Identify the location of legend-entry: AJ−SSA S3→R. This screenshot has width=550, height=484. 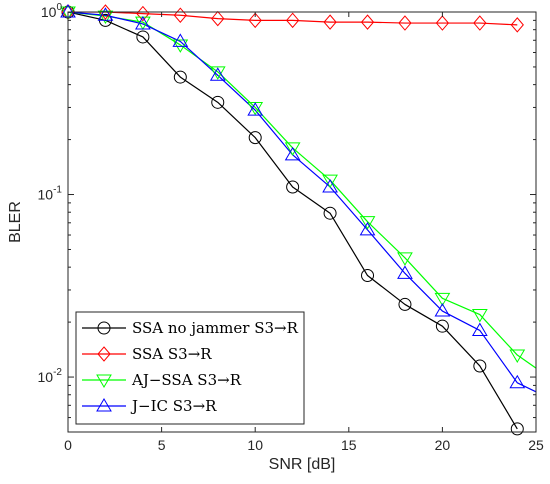
(186, 380).